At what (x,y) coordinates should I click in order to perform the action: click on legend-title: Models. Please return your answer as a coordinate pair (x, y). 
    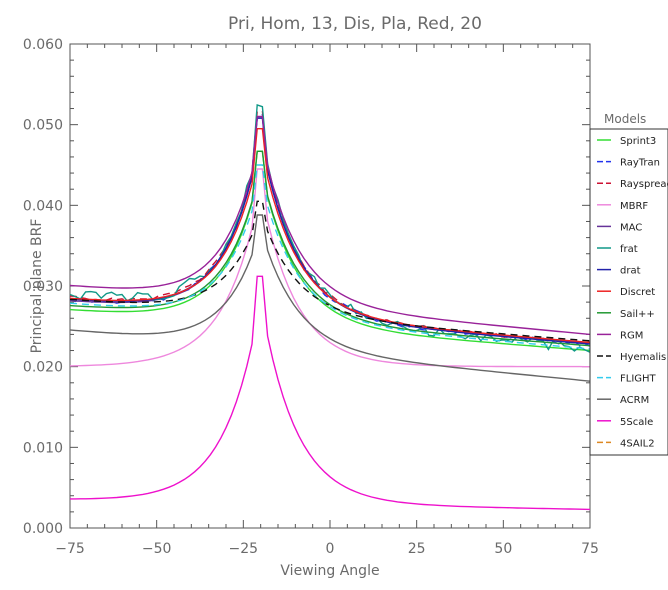
    Looking at the image, I should click on (625, 119).